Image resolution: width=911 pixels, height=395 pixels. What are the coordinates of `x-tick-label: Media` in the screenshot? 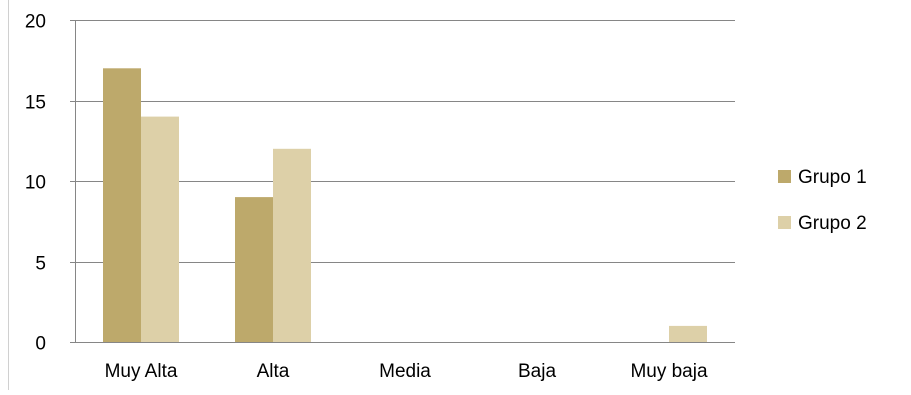 It's located at (405, 371).